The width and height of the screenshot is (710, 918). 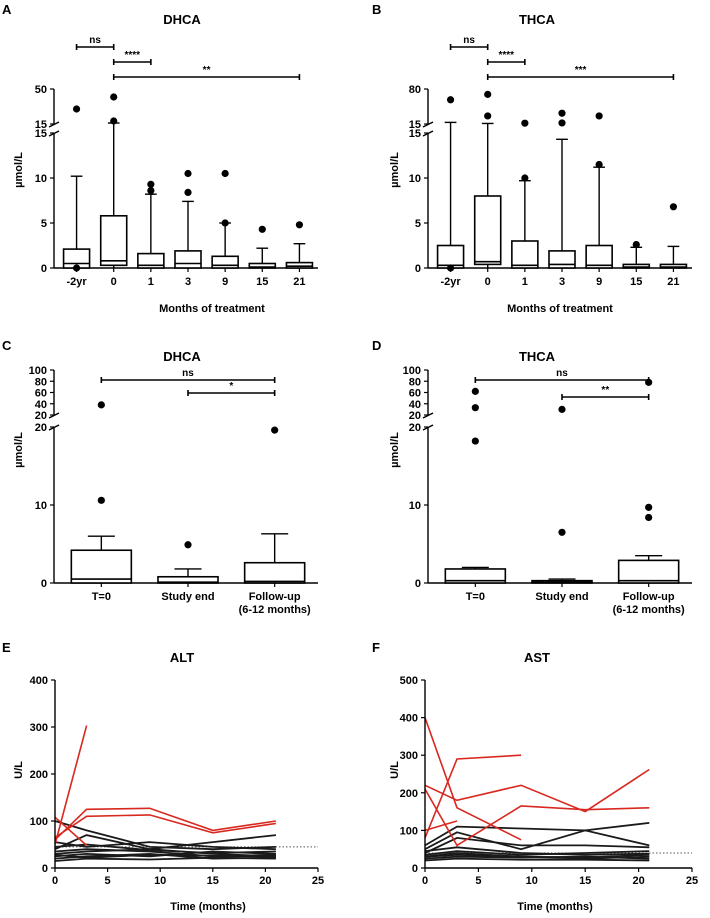 I want to click on y-tick-label: 200, so click(x=409, y=794).